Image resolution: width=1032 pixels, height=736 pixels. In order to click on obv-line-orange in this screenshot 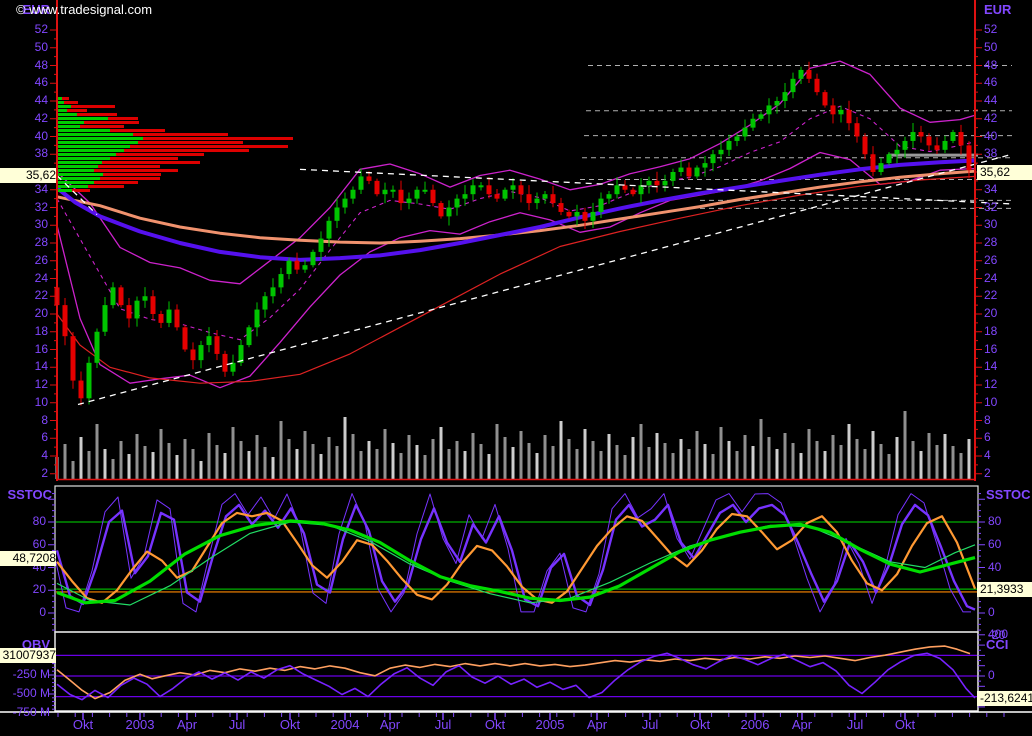, I will do `click(513, 672)`.